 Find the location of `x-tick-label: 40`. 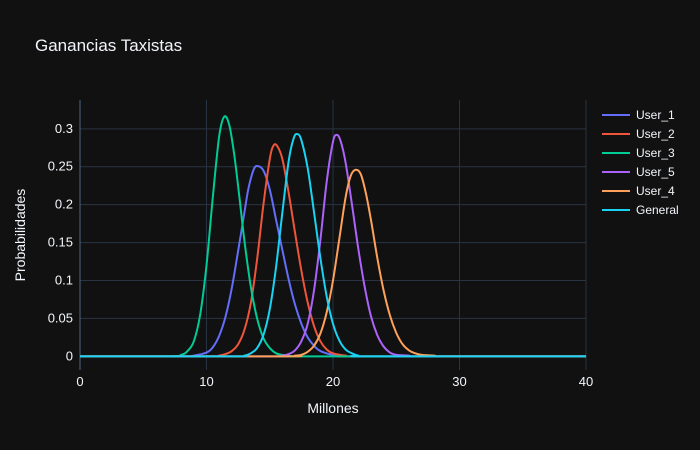

x-tick-label: 40 is located at coordinates (586, 381).